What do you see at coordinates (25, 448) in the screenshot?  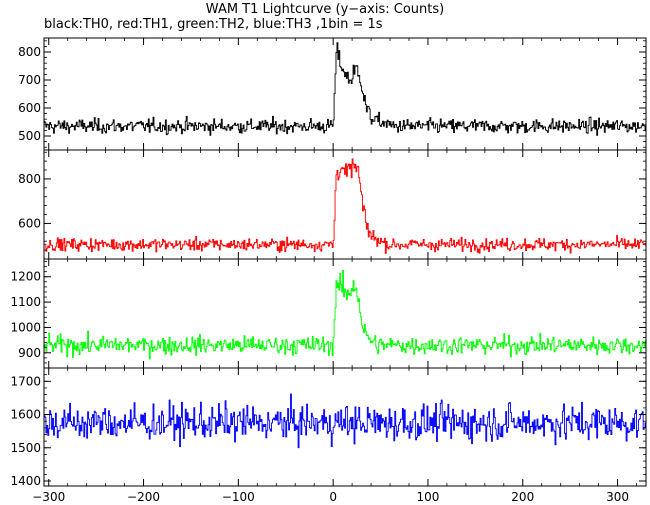 I see `y-tick-label: 1500` at bounding box center [25, 448].